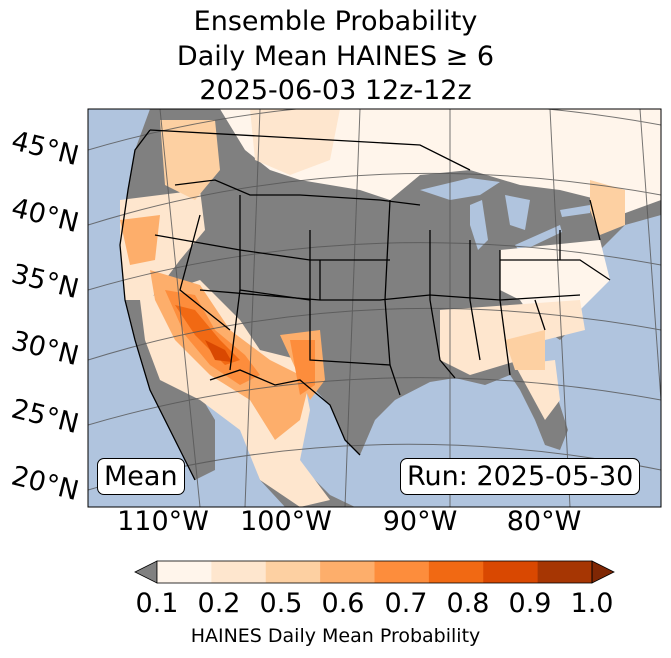 The width and height of the screenshot is (671, 658). What do you see at coordinates (141, 476) in the screenshot?
I see `mean-label: Mean` at bounding box center [141, 476].